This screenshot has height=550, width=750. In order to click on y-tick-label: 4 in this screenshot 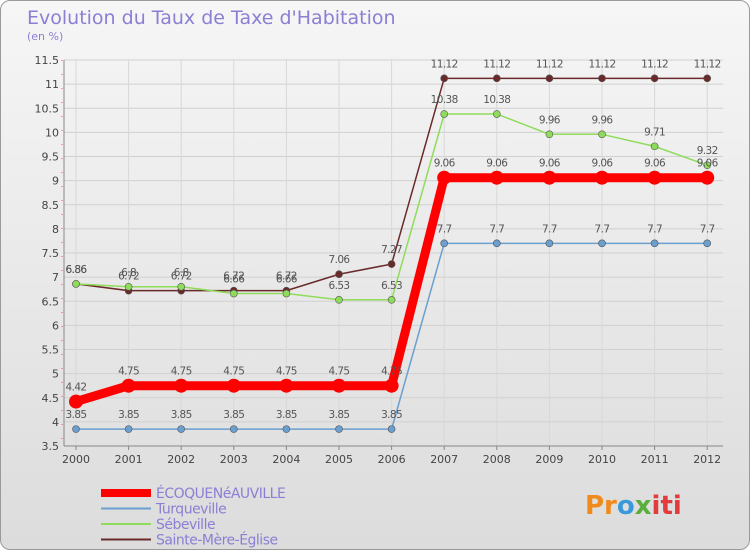, I will do `click(55, 422)`.